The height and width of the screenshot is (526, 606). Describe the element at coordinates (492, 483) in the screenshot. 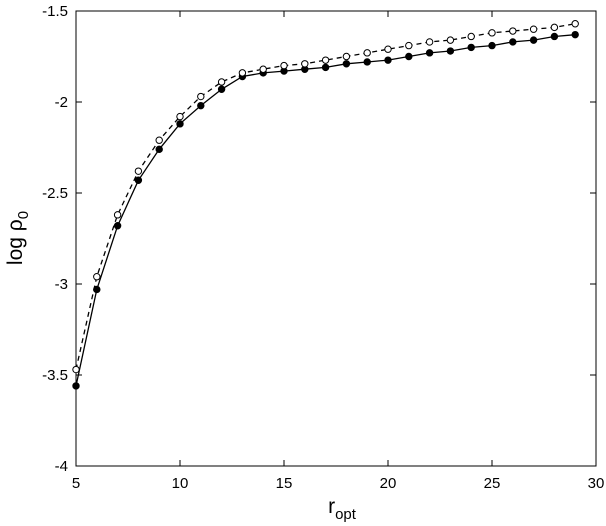

I see `x-tick-label: 25` at that location.